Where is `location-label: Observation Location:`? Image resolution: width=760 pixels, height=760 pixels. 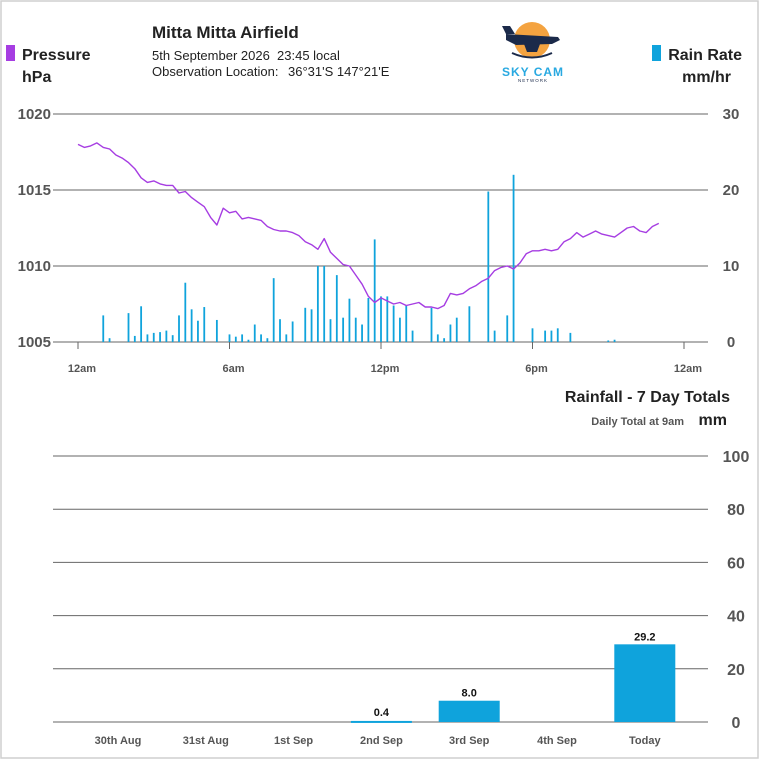
location-label: Observation Location: is located at coordinates (215, 71).